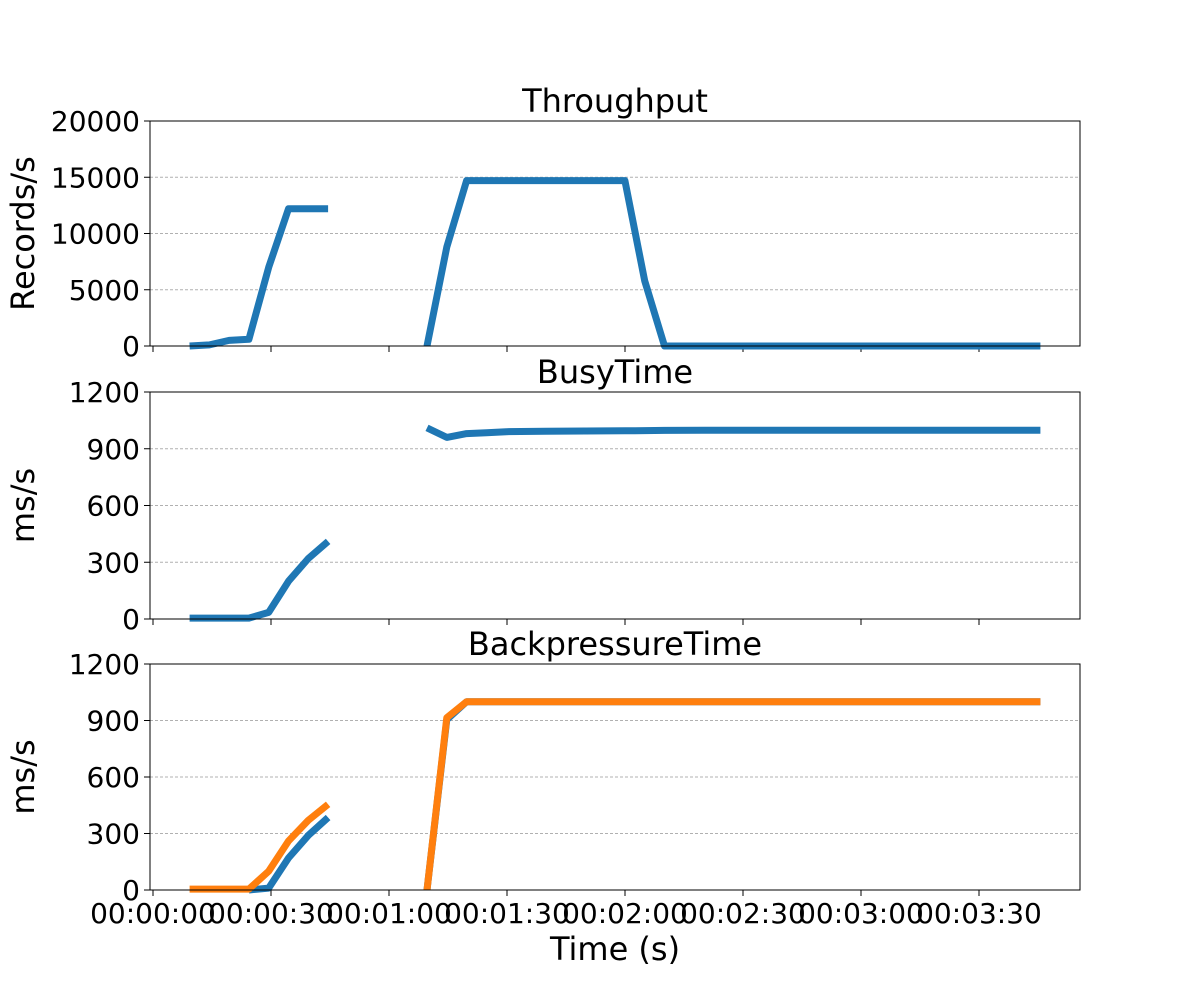 This screenshot has height=1000, width=1200. I want to click on panel-2-y-axis-label: ms/s, so click(23, 505).